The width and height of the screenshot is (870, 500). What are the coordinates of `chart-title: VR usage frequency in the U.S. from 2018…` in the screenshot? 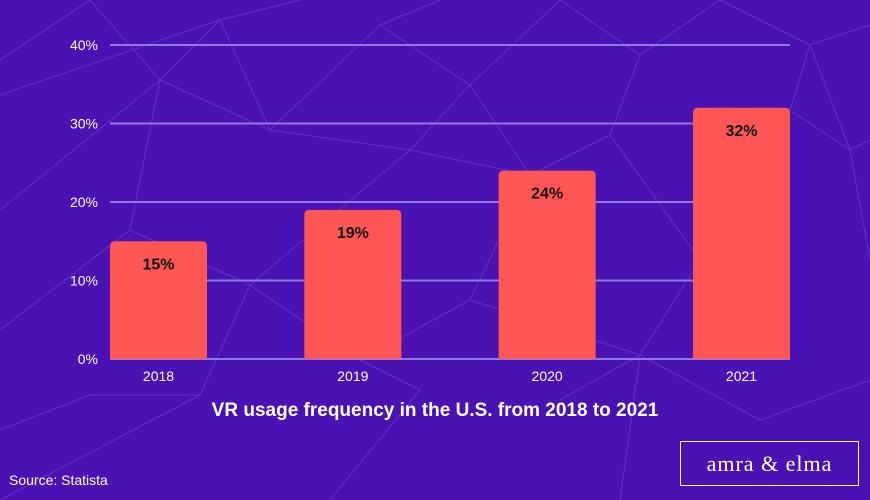 It's located at (435, 410).